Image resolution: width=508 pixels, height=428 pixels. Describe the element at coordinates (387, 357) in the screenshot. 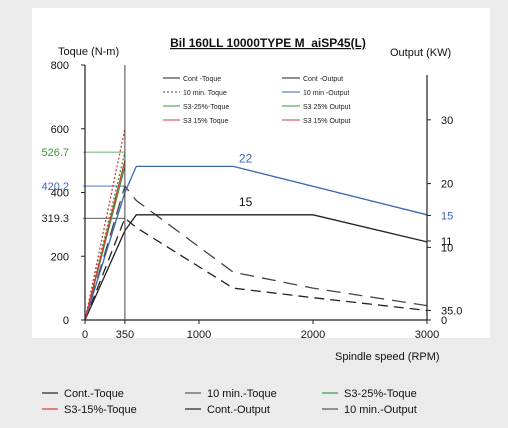

I see `x-axis-label: Spindle speed (RPM)` at that location.